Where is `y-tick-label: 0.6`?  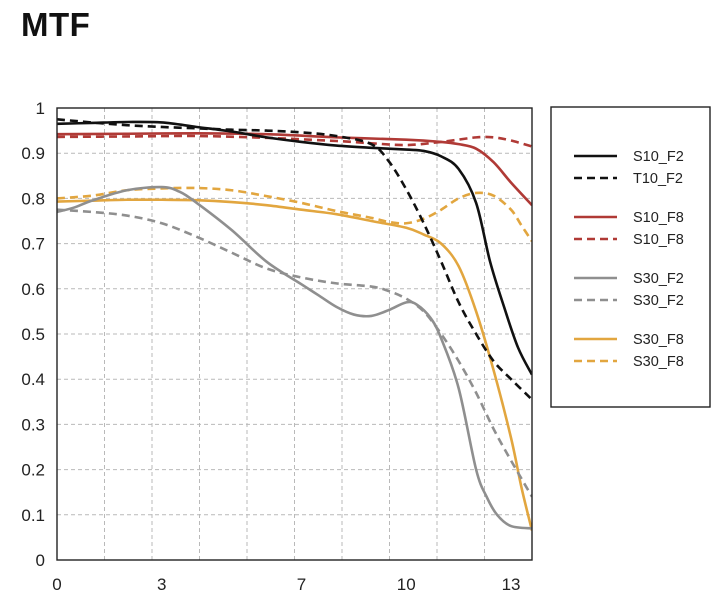 y-tick-label: 0.6 is located at coordinates (33, 289).